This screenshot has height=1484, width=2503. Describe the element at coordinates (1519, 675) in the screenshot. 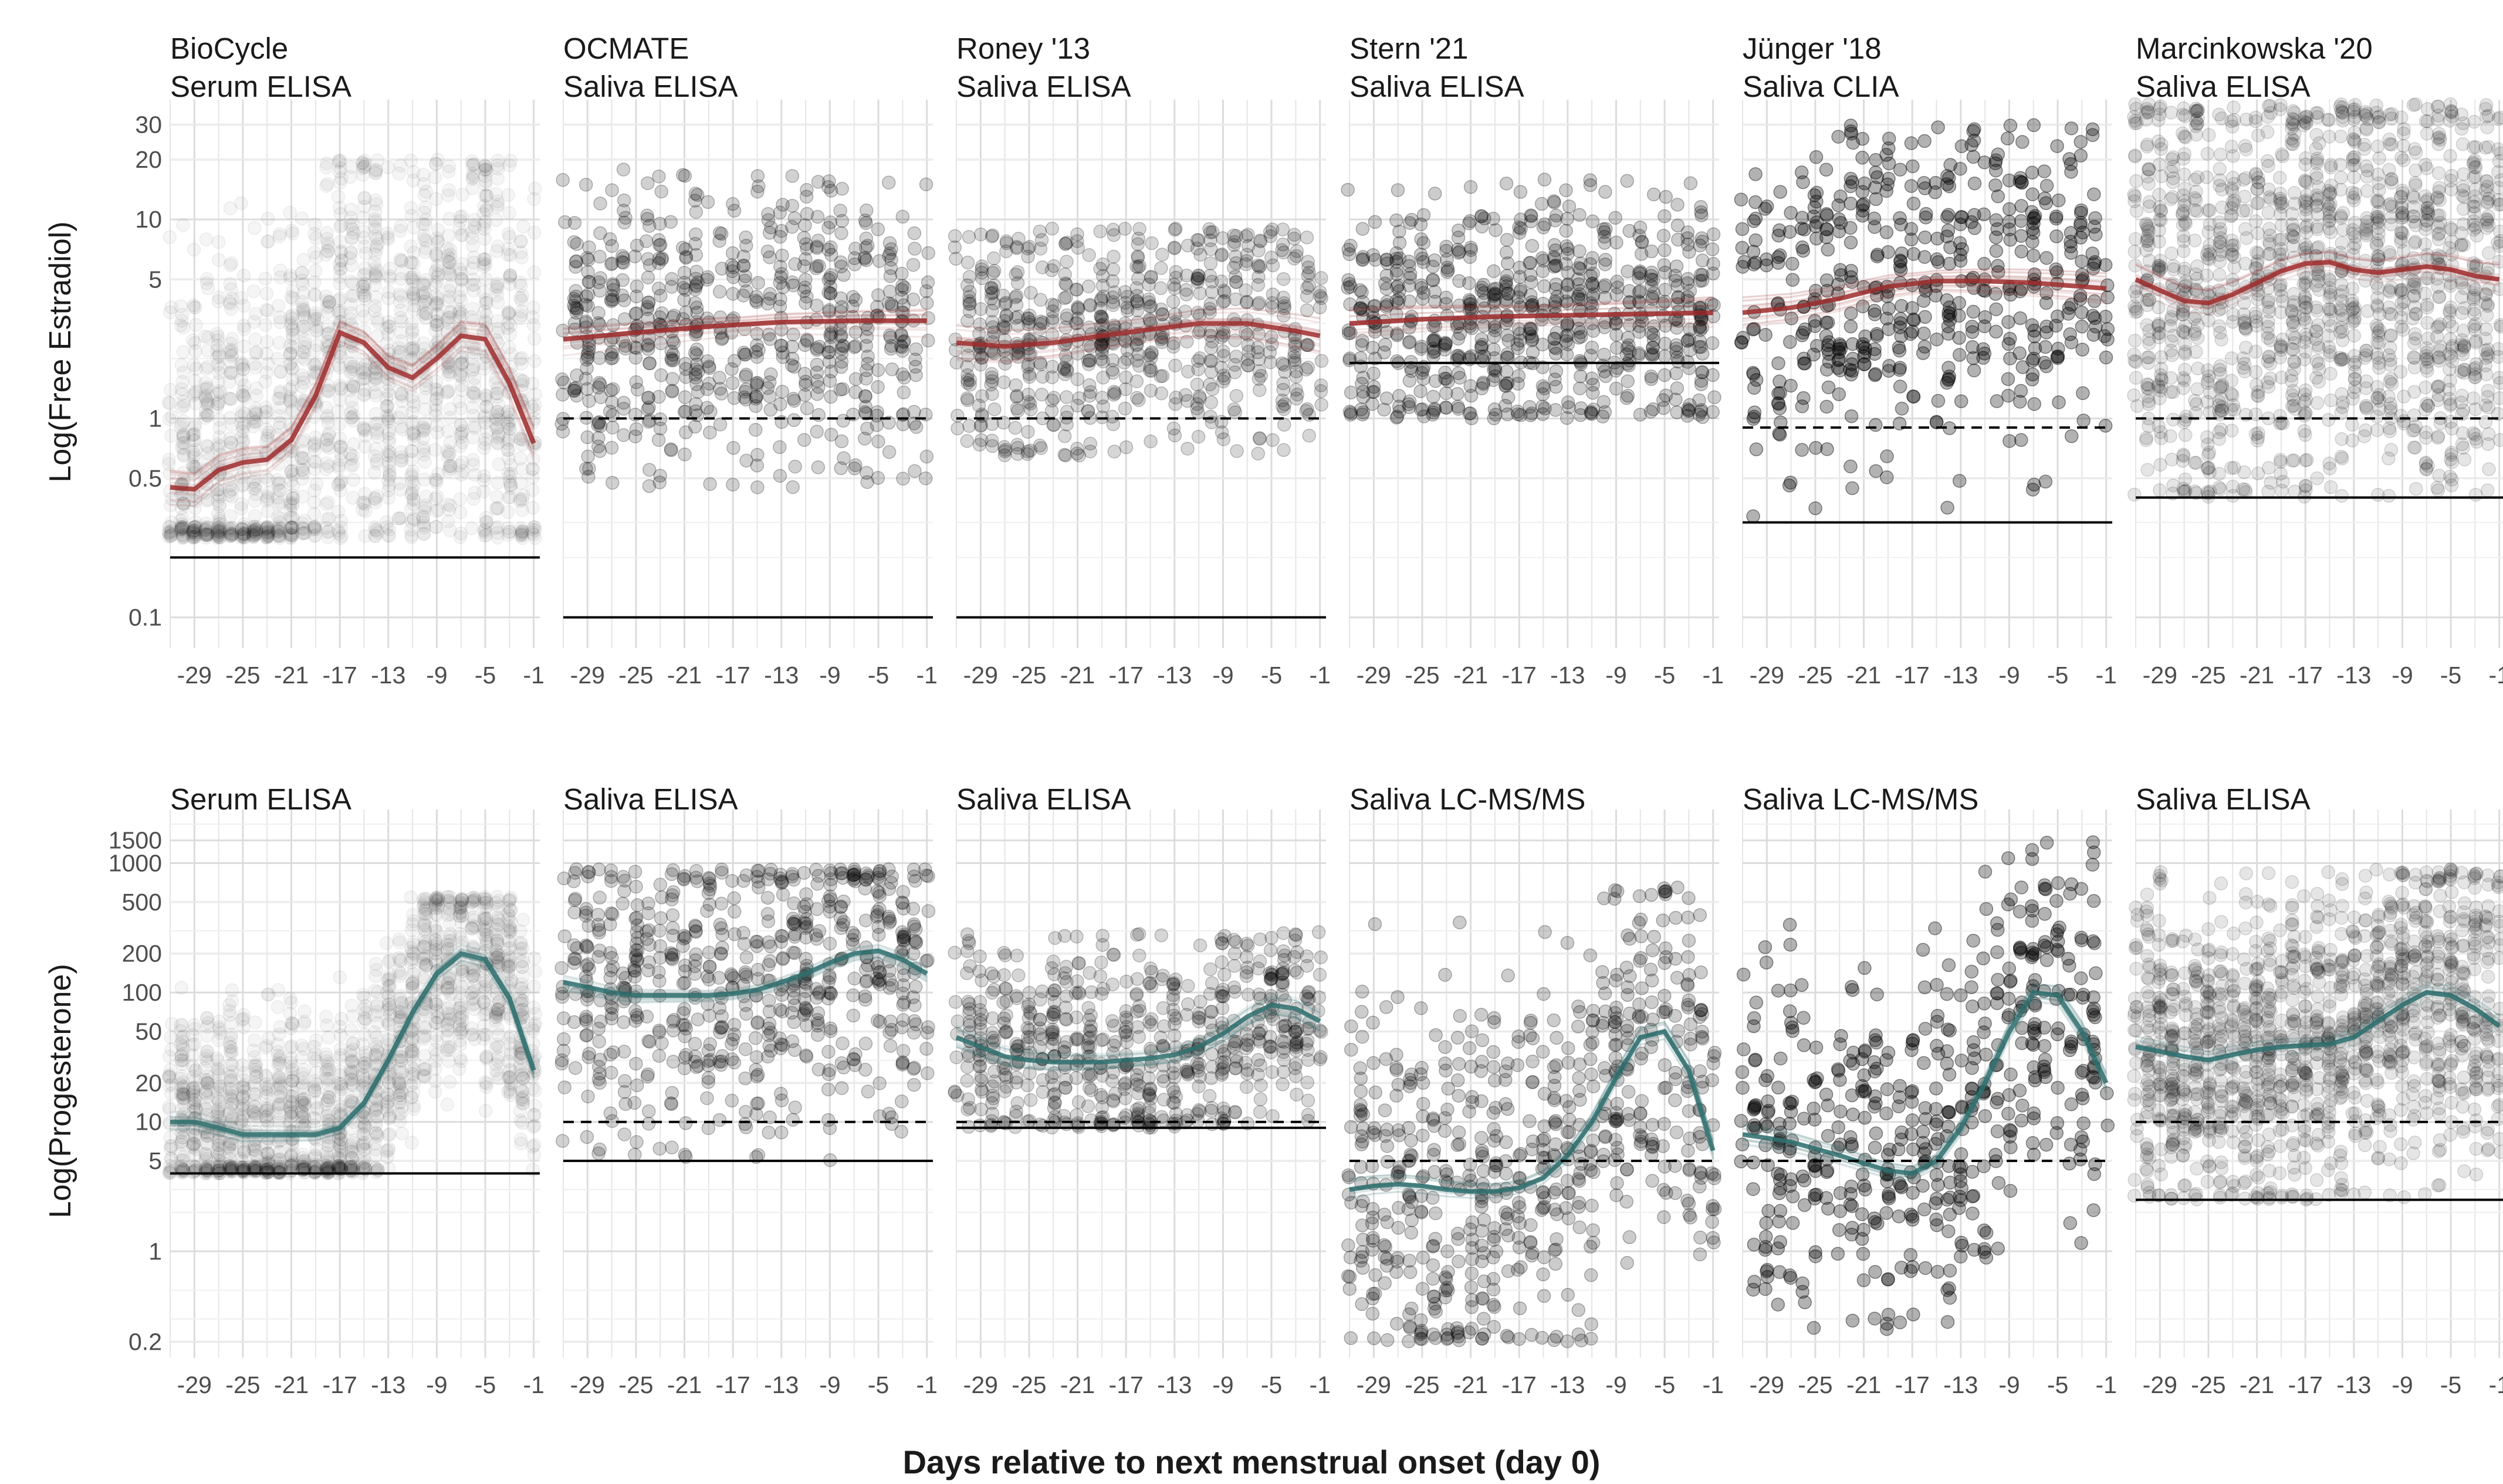

I see `x-tick-label: -17` at that location.